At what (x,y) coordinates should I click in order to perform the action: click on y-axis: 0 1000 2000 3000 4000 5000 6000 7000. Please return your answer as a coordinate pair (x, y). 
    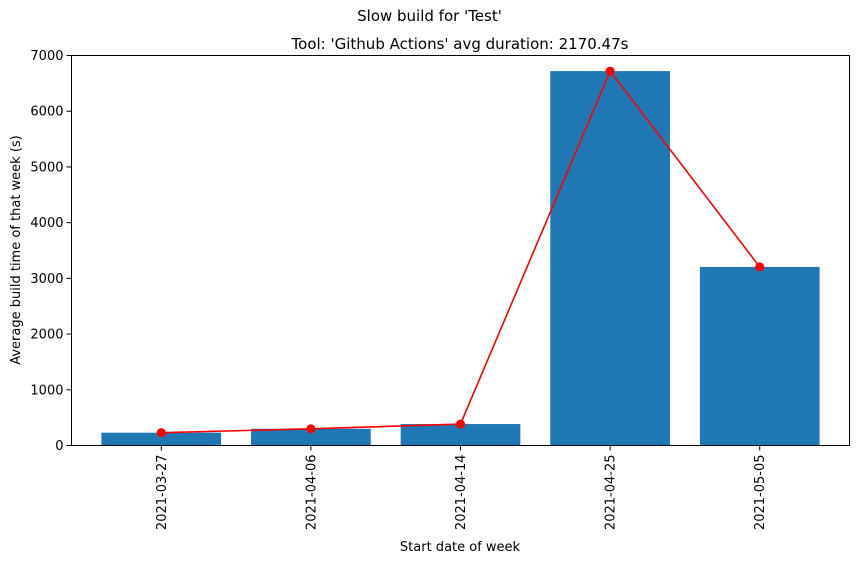
    Looking at the image, I should click on (51, 251).